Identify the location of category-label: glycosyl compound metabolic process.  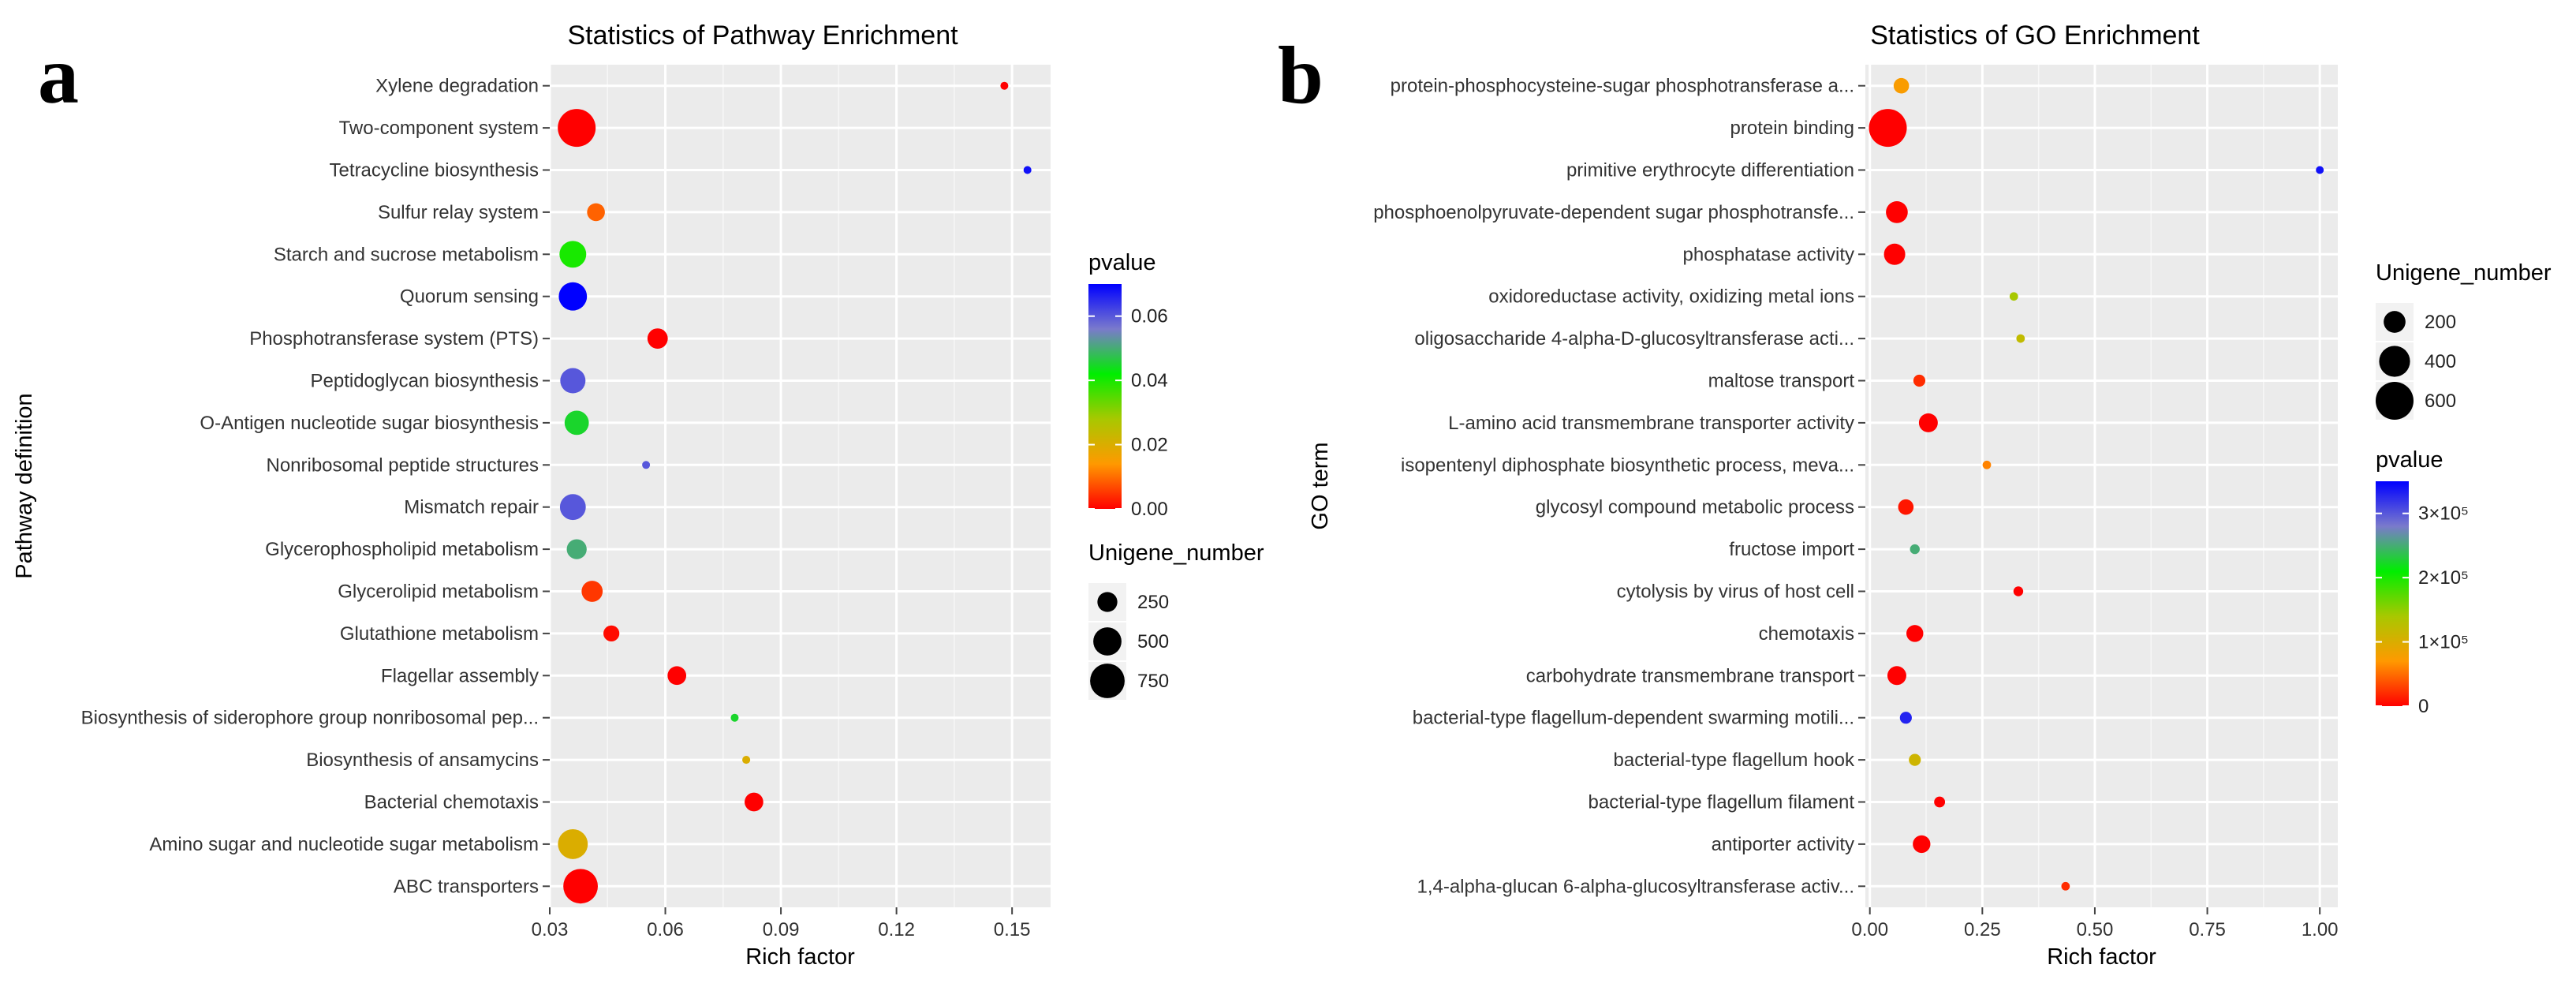
(1695, 508).